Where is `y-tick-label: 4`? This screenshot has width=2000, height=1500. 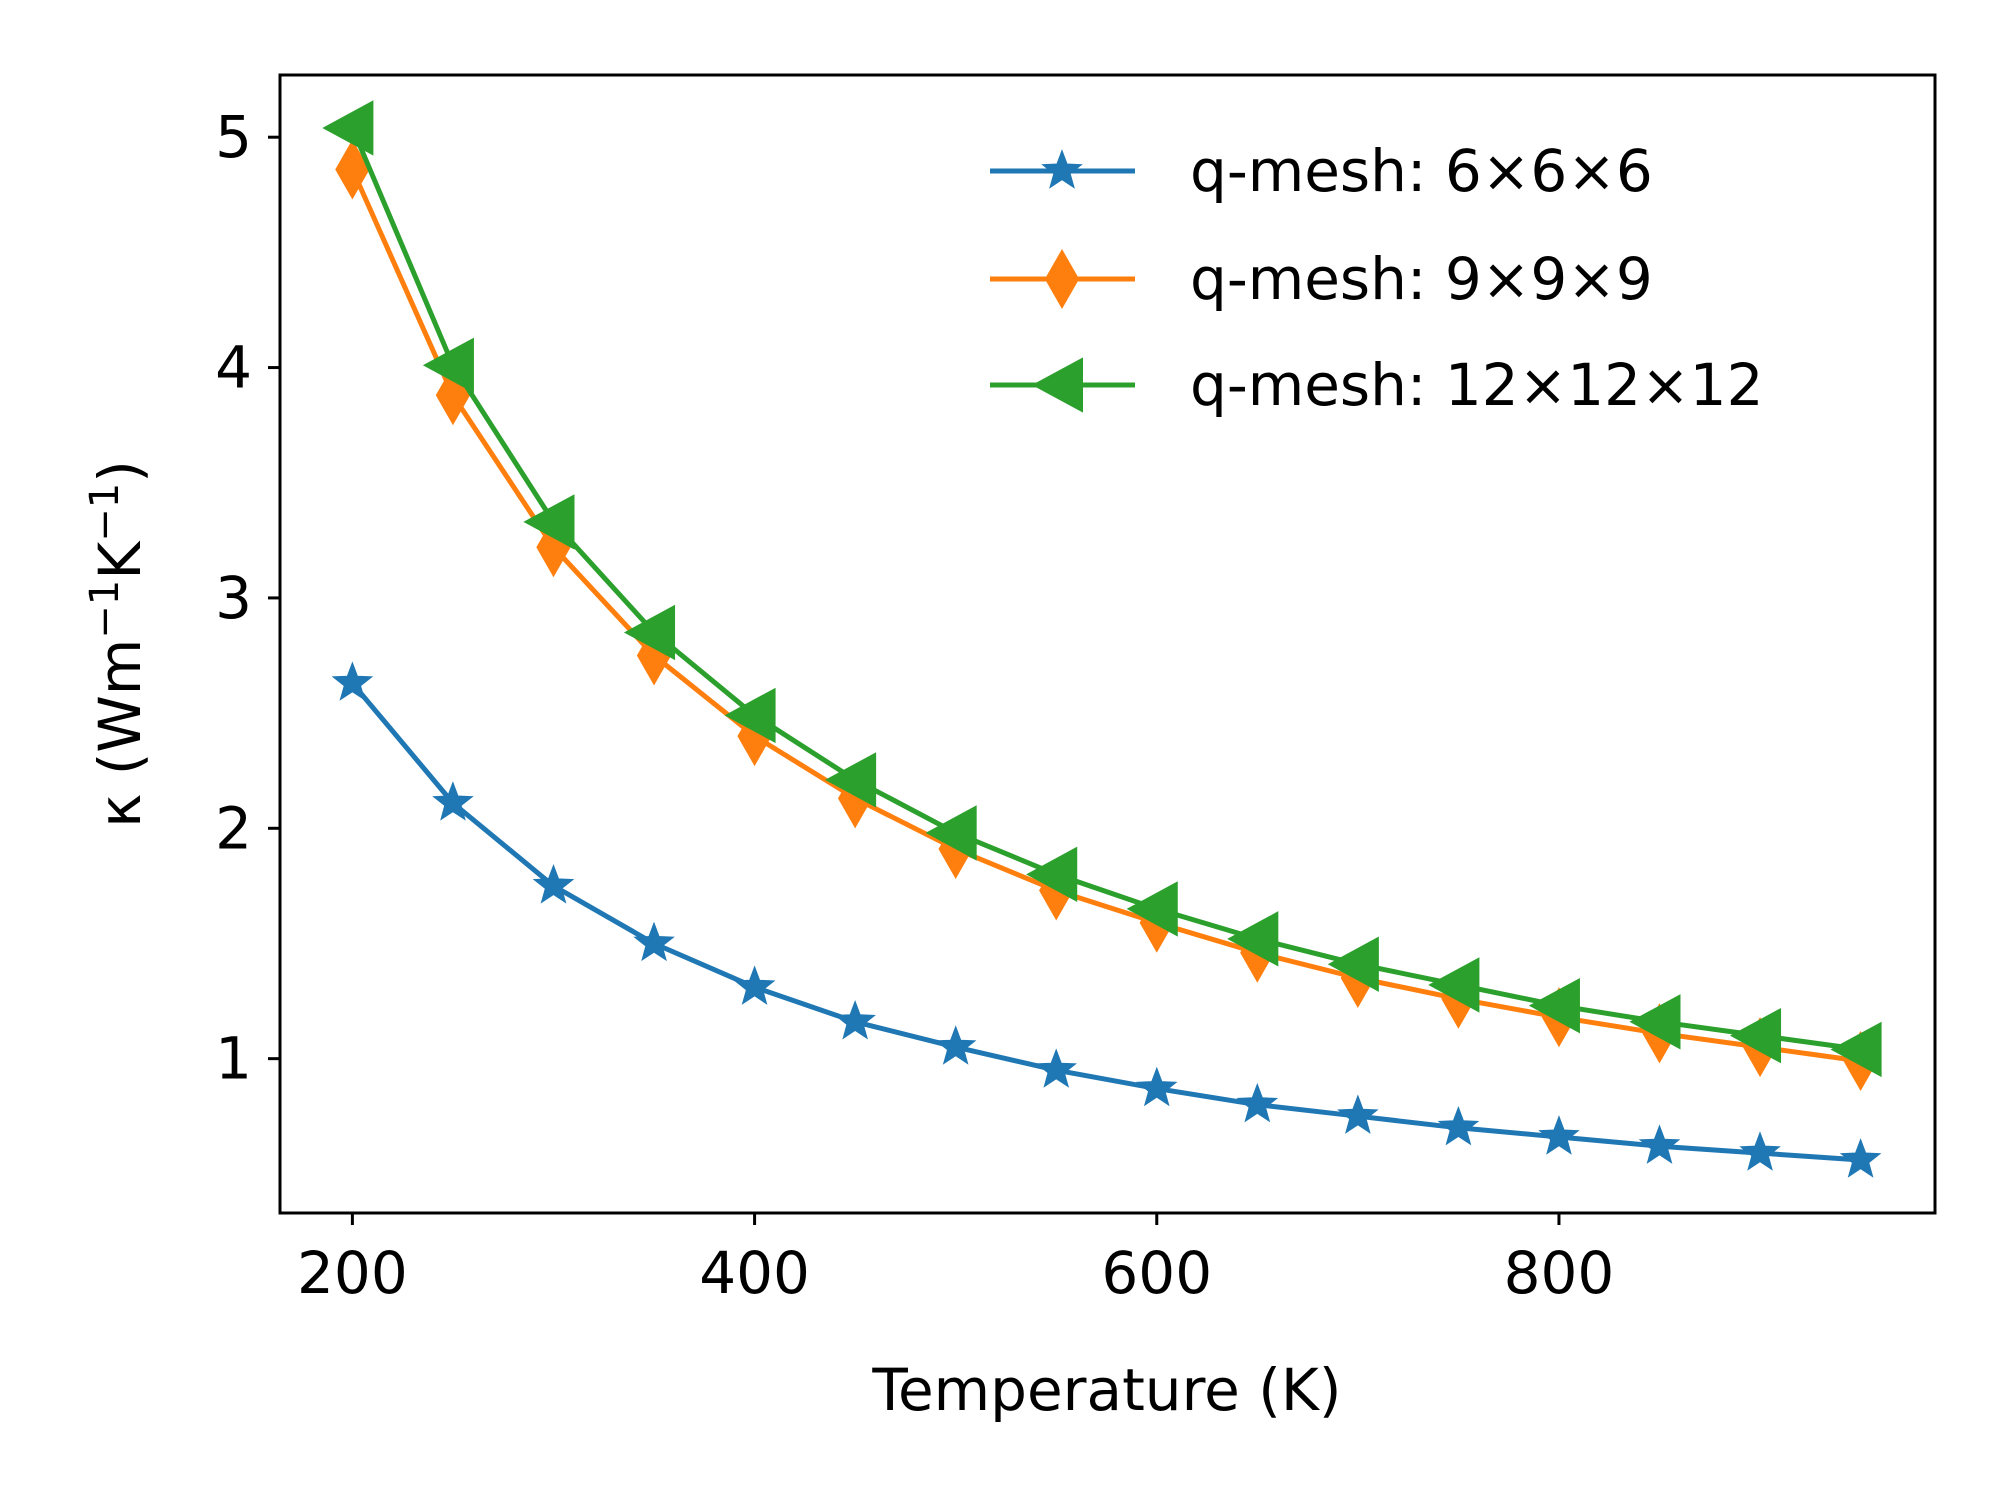 y-tick-label: 4 is located at coordinates (233, 368).